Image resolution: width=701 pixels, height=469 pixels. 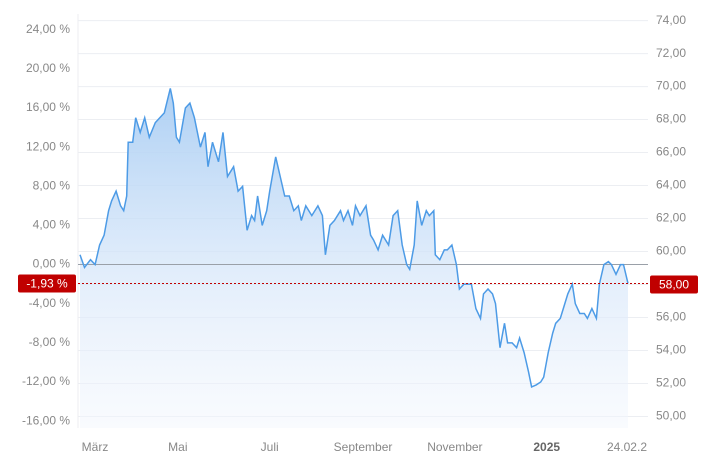 What do you see at coordinates (363, 447) in the screenshot?
I see `x-tick-label: September` at bounding box center [363, 447].